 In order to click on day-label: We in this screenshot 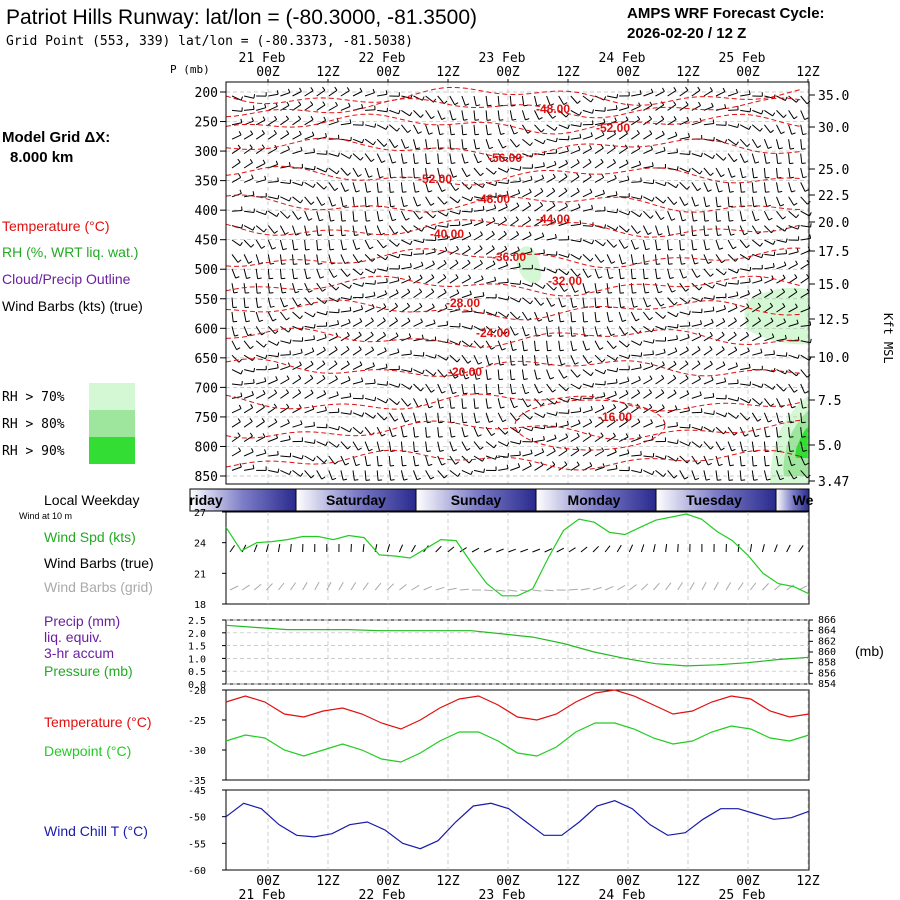, I will do `click(803, 500)`.